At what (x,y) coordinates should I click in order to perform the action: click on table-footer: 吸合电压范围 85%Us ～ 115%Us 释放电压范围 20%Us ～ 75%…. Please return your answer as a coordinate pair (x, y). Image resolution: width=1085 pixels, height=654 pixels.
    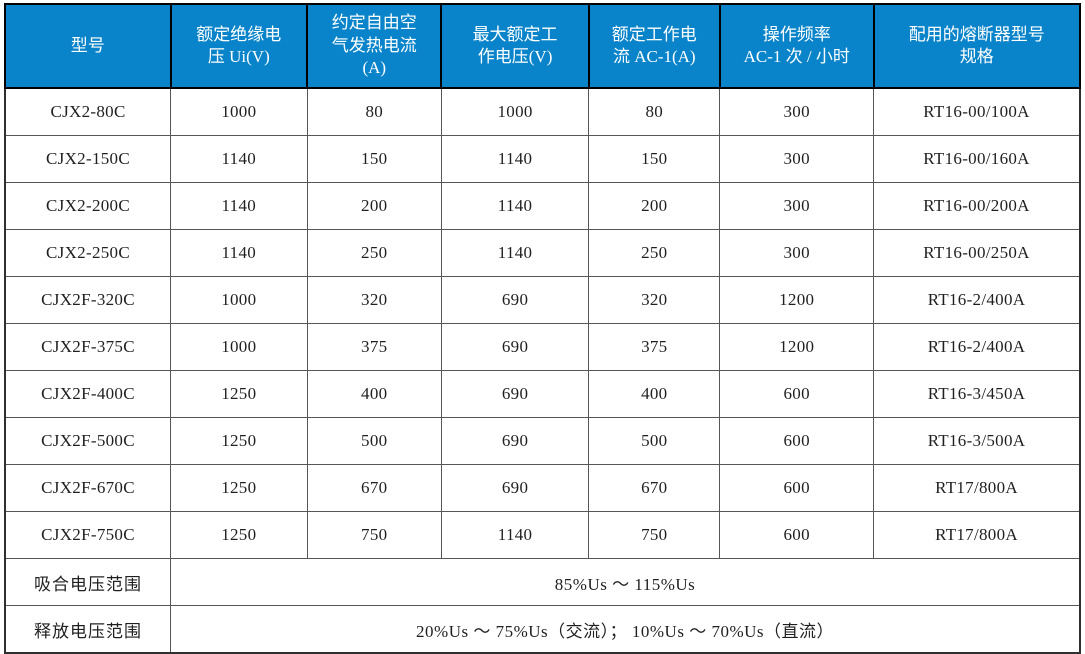
    Looking at the image, I should click on (542, 606).